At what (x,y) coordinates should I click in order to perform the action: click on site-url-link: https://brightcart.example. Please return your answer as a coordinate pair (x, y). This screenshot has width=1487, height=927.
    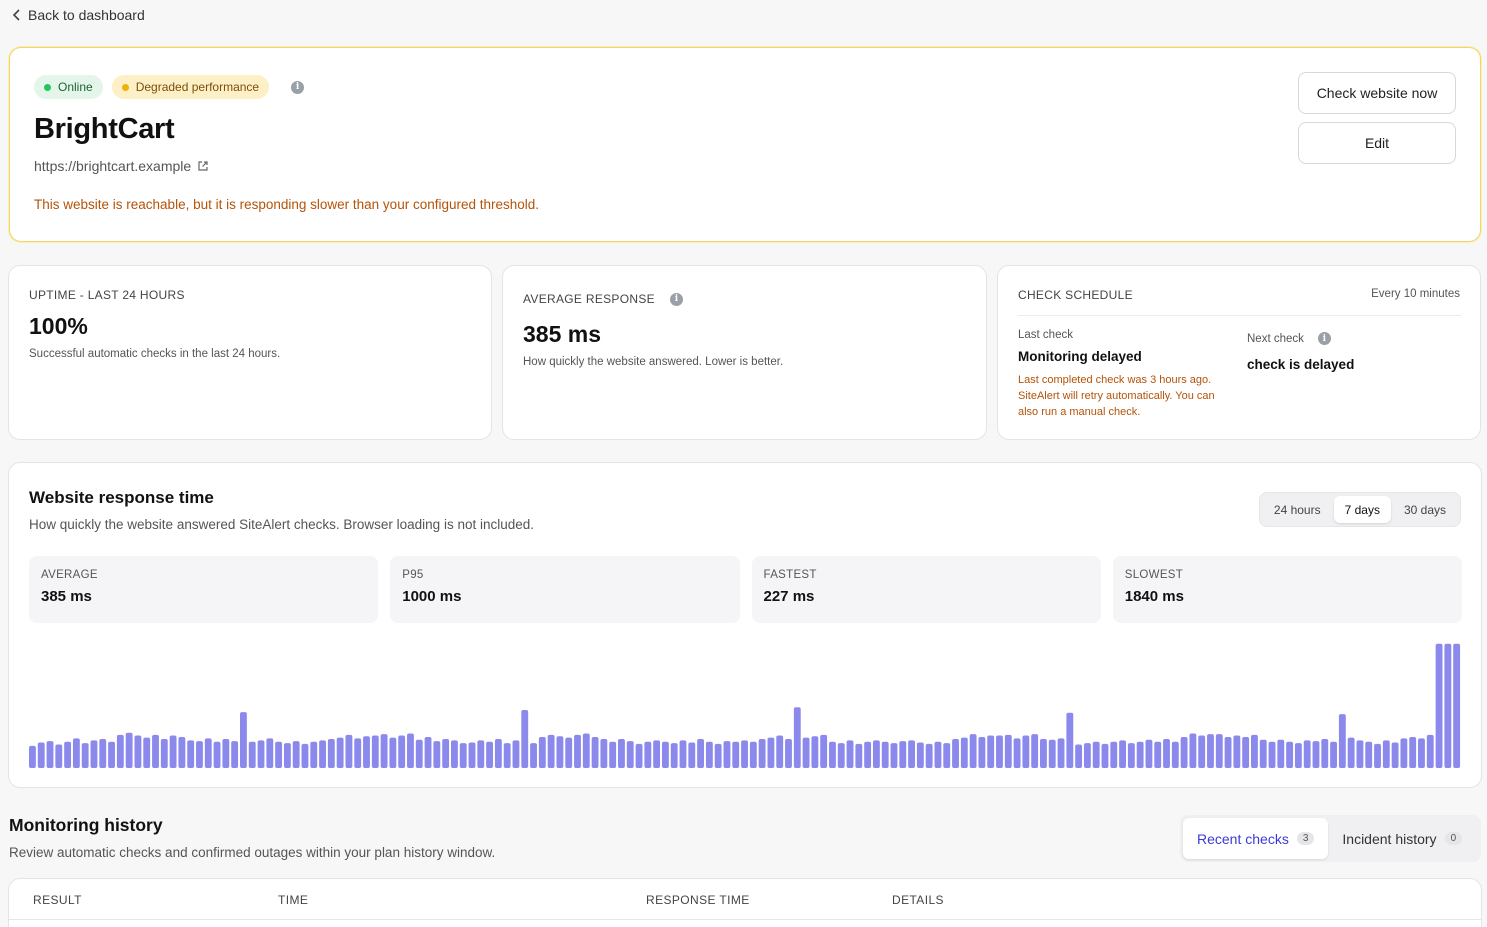
    Looking at the image, I should click on (121, 166).